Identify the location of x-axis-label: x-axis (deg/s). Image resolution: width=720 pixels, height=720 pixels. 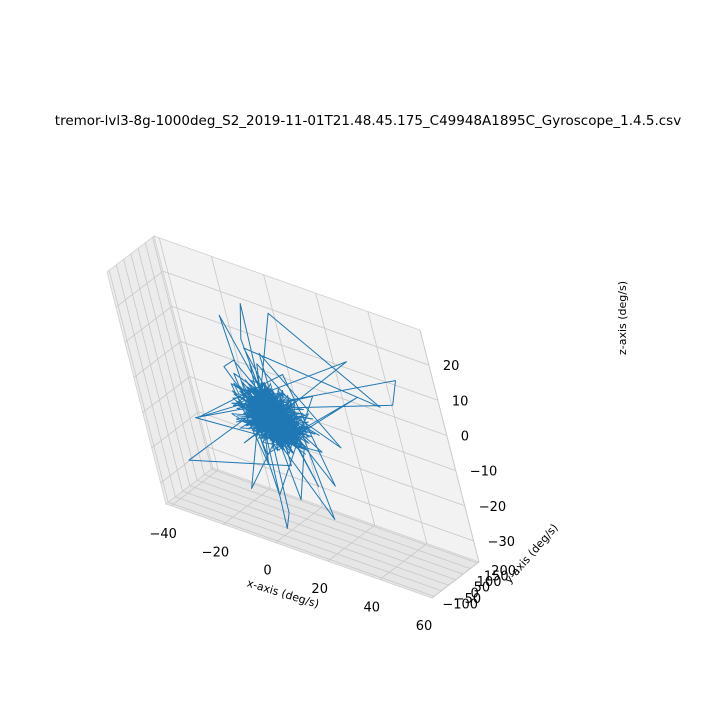
(282, 594).